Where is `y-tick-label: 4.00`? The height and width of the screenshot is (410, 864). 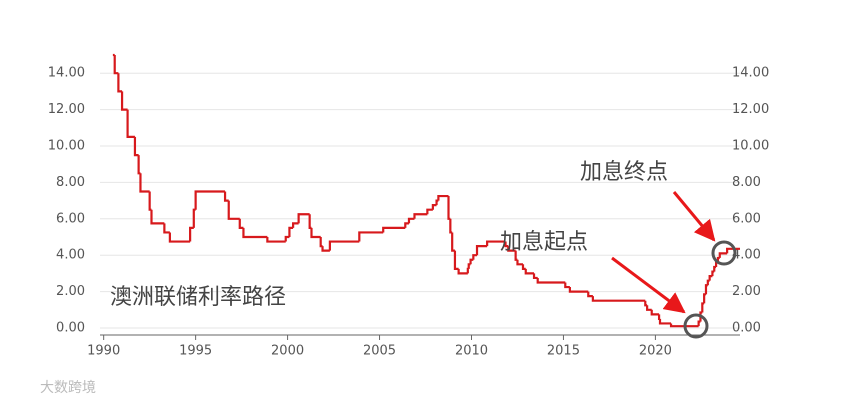
y-tick-label: 4.00 is located at coordinates (70, 255).